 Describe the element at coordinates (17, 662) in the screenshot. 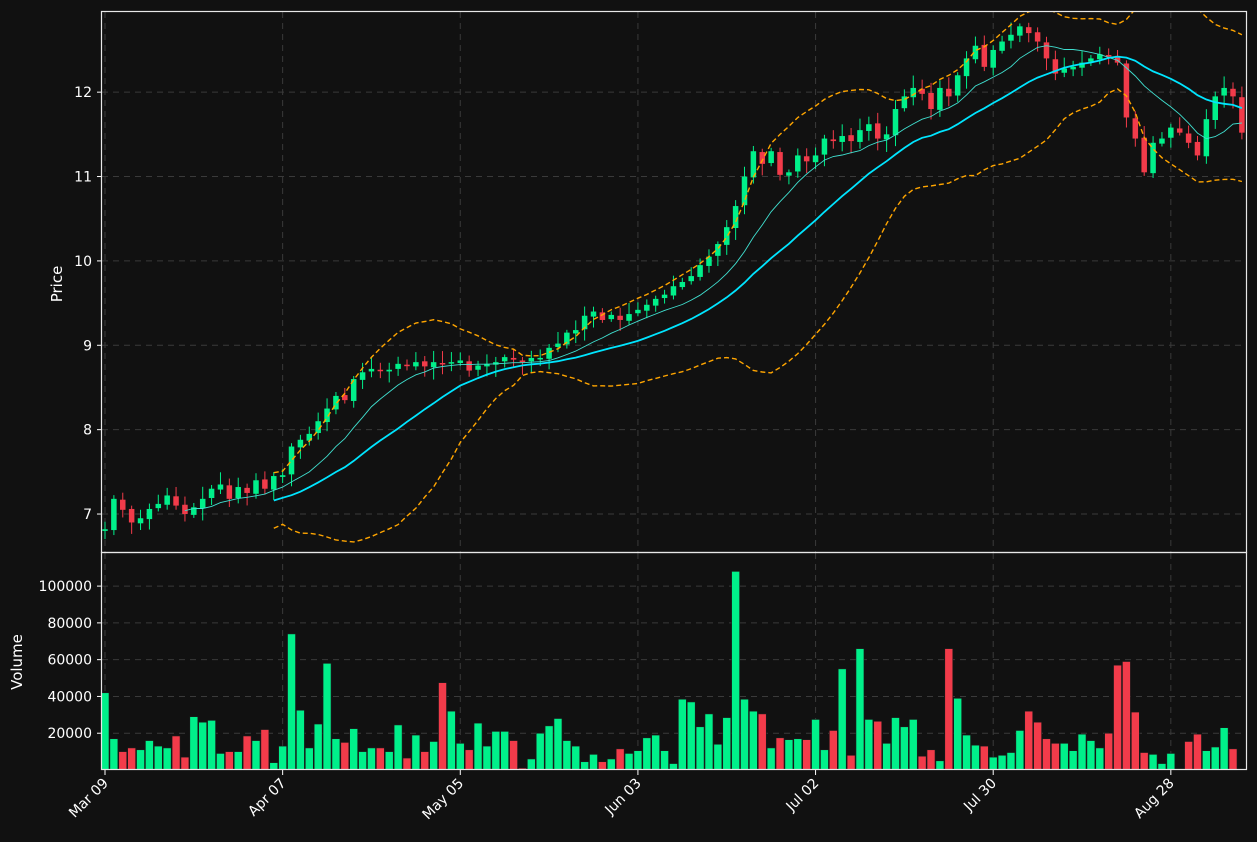

I see `volume-axis-label: Volume` at that location.